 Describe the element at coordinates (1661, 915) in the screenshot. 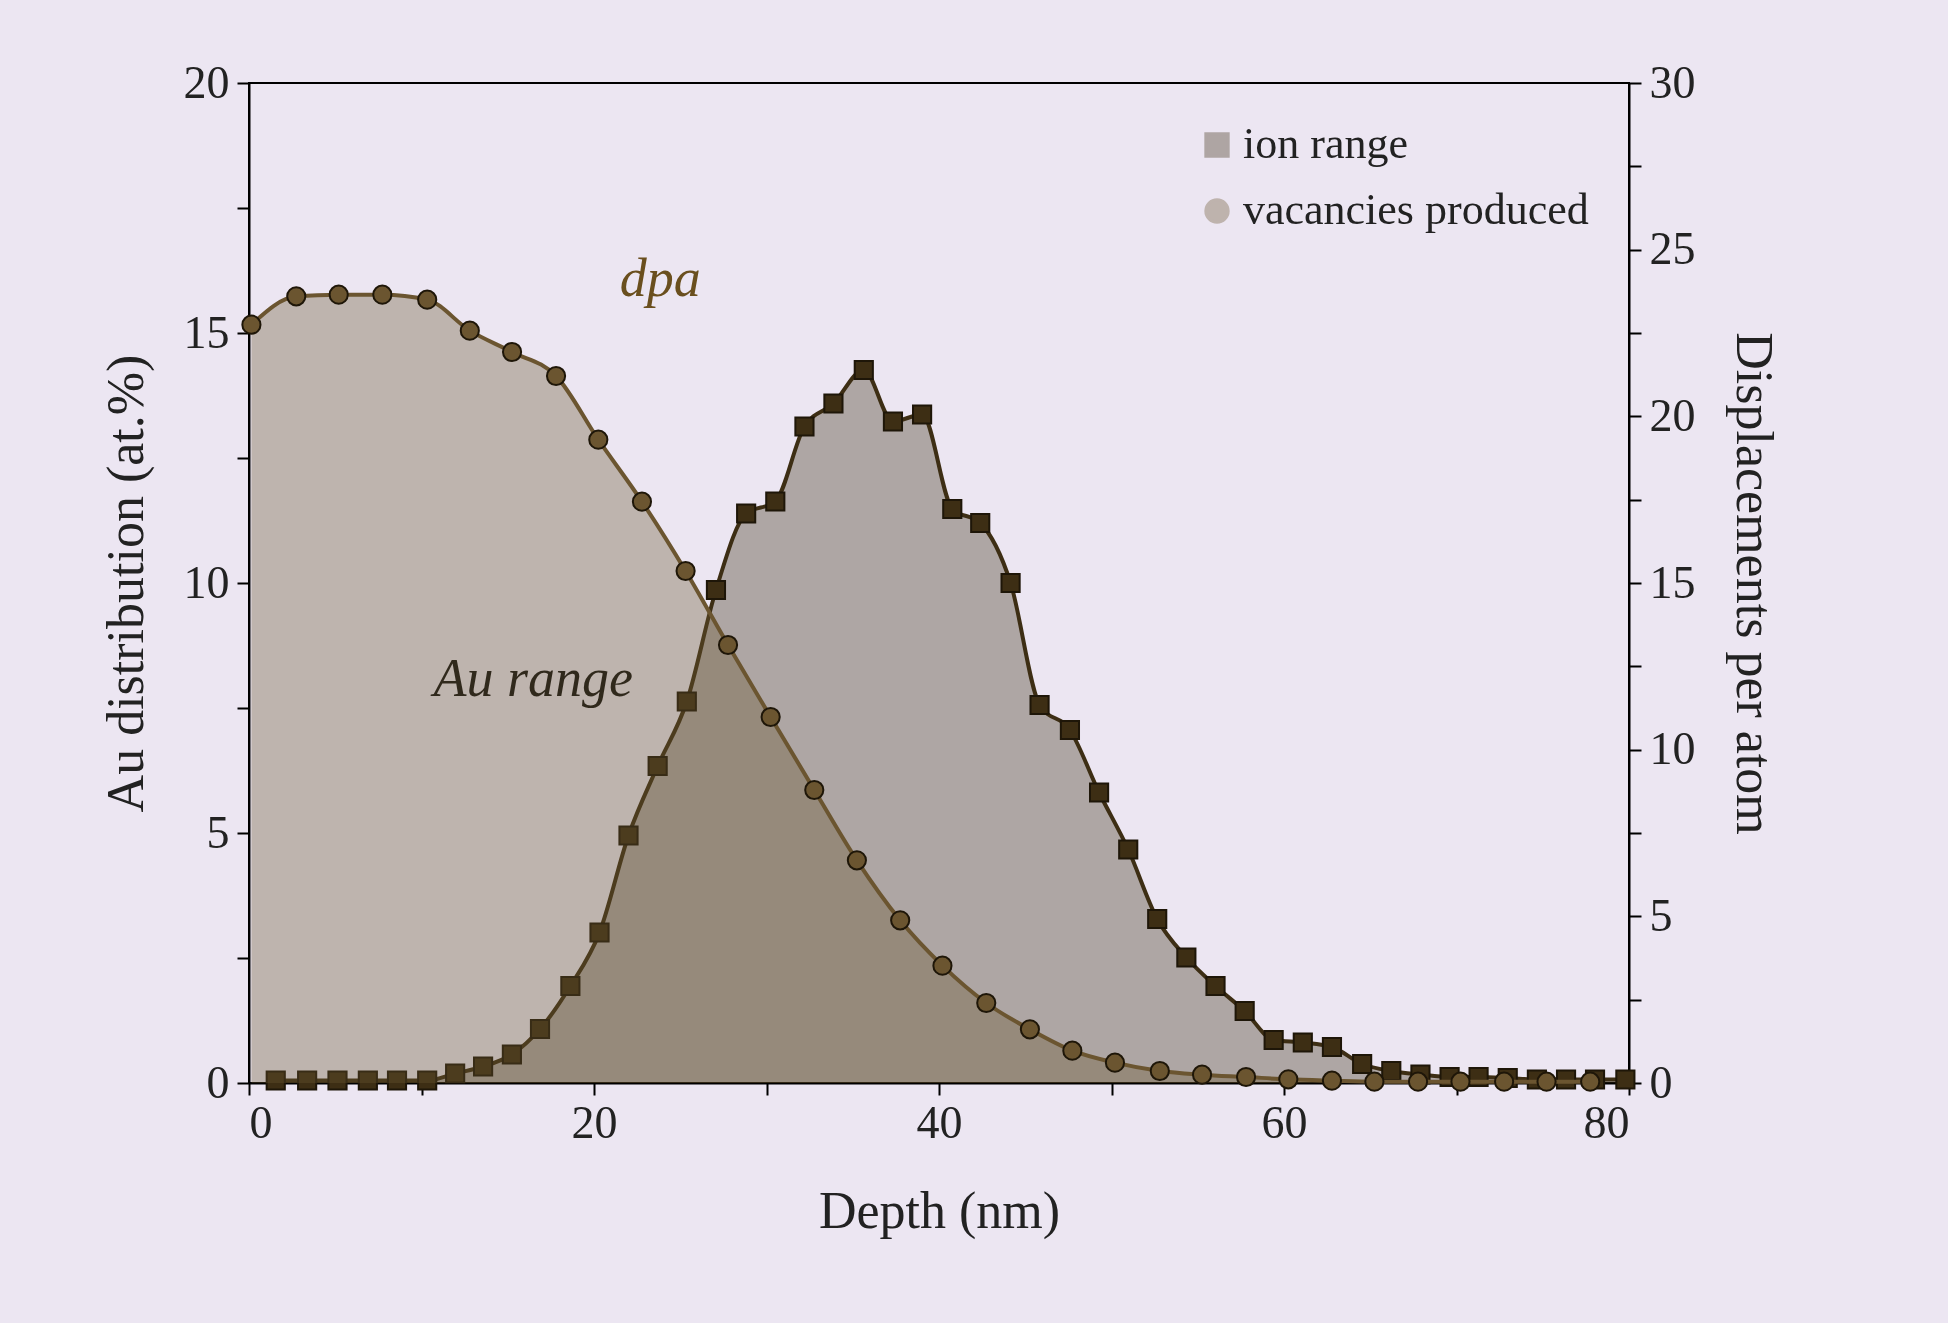

I see `y2-tick-label: 5` at that location.